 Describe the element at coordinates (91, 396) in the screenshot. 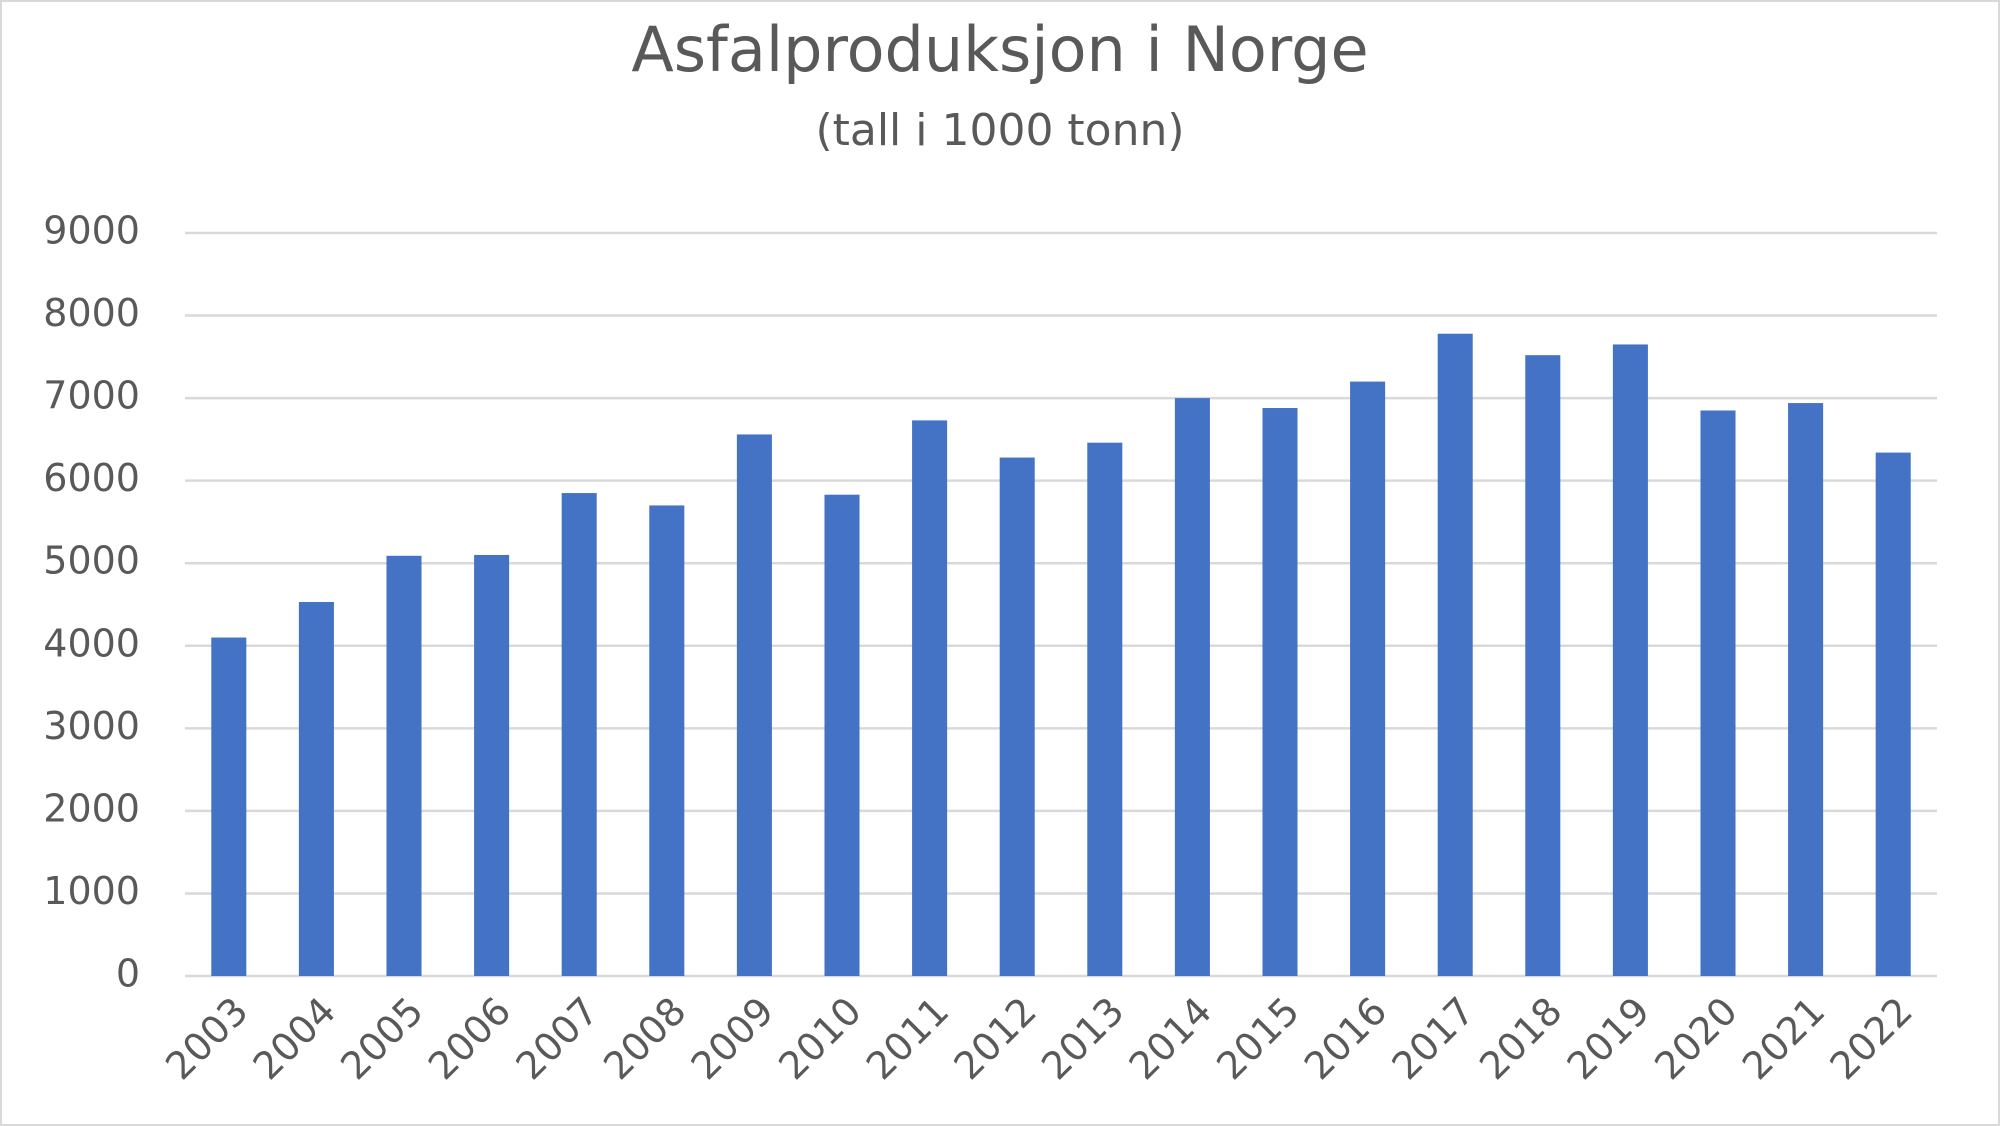

I see `y-tick-label: 7000` at that location.